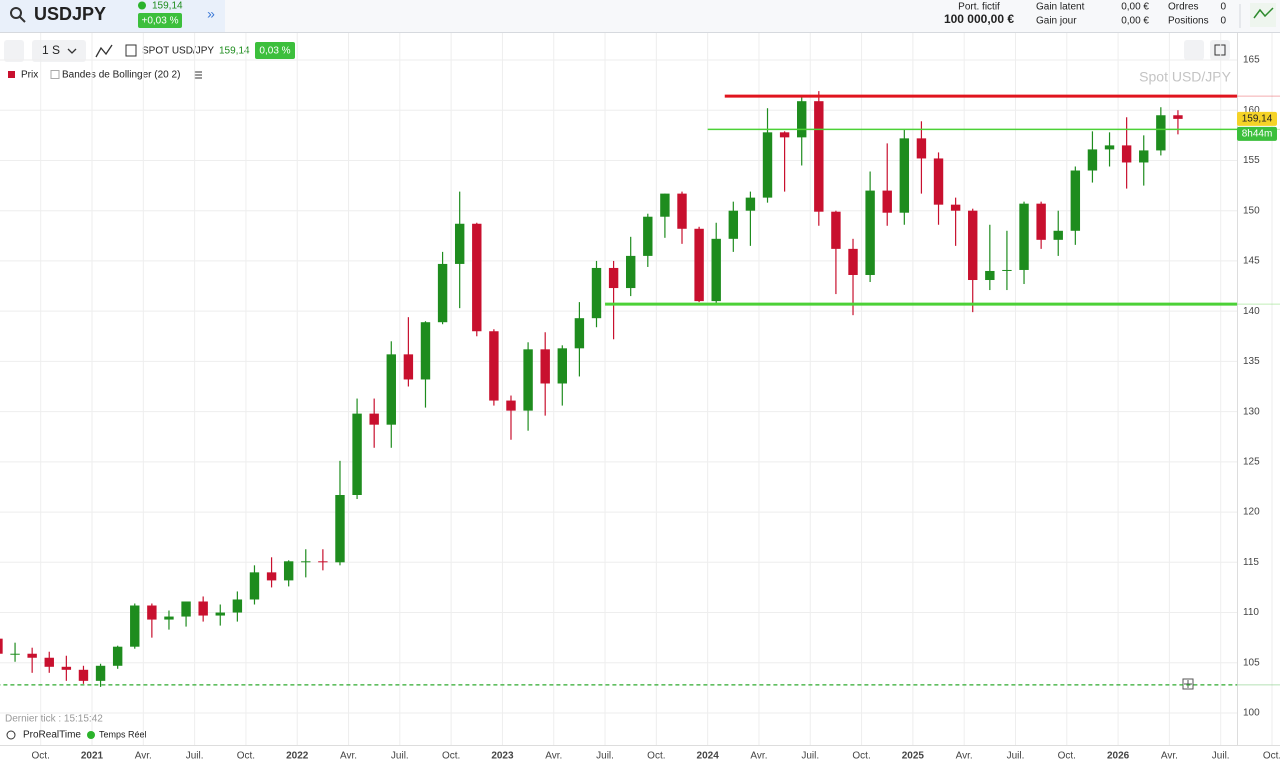 The height and width of the screenshot is (768, 1280). I want to click on unrealized-label: Gain latent, so click(1060, 7).